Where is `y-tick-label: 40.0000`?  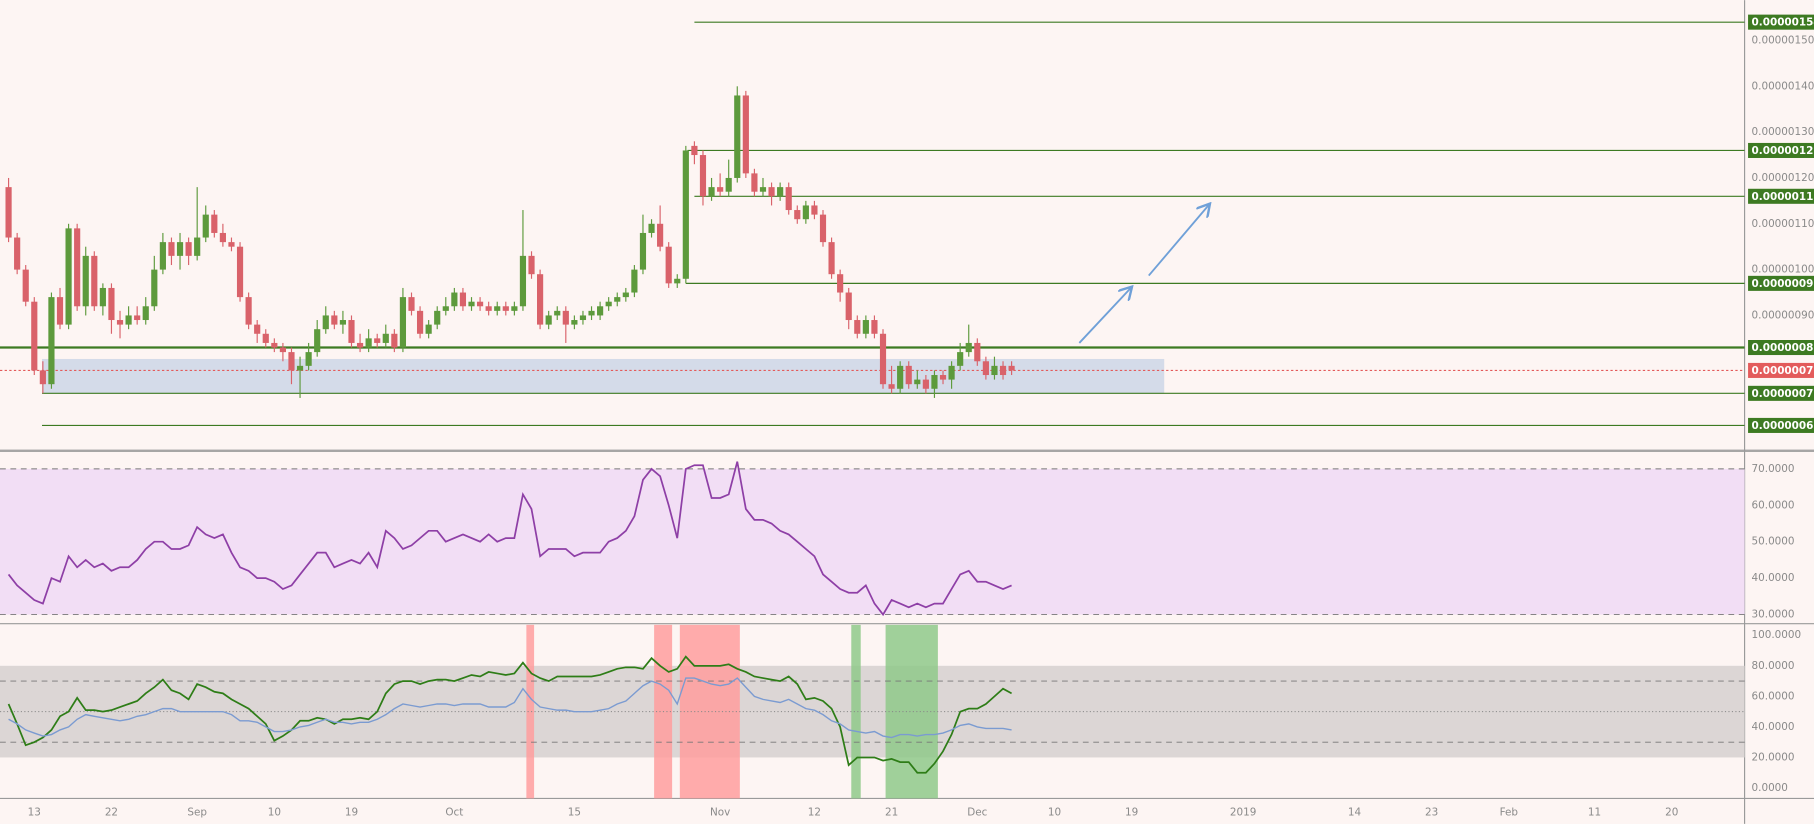 y-tick-label: 40.0000 is located at coordinates (1773, 578).